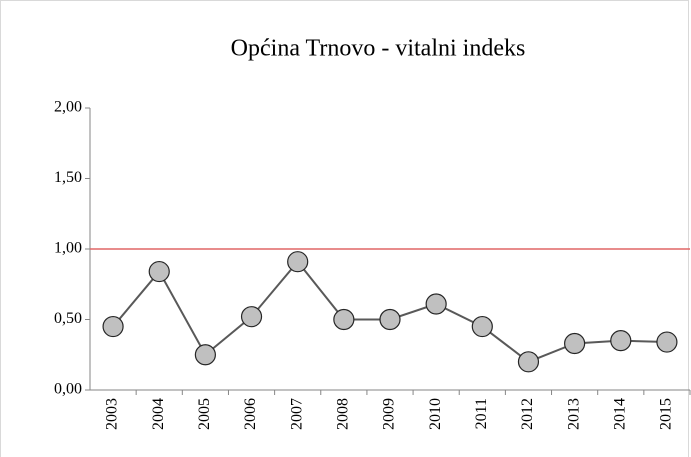 This screenshot has height=457, width=691. Describe the element at coordinates (527, 414) in the screenshot. I see `x-tick-label: 2012` at that location.